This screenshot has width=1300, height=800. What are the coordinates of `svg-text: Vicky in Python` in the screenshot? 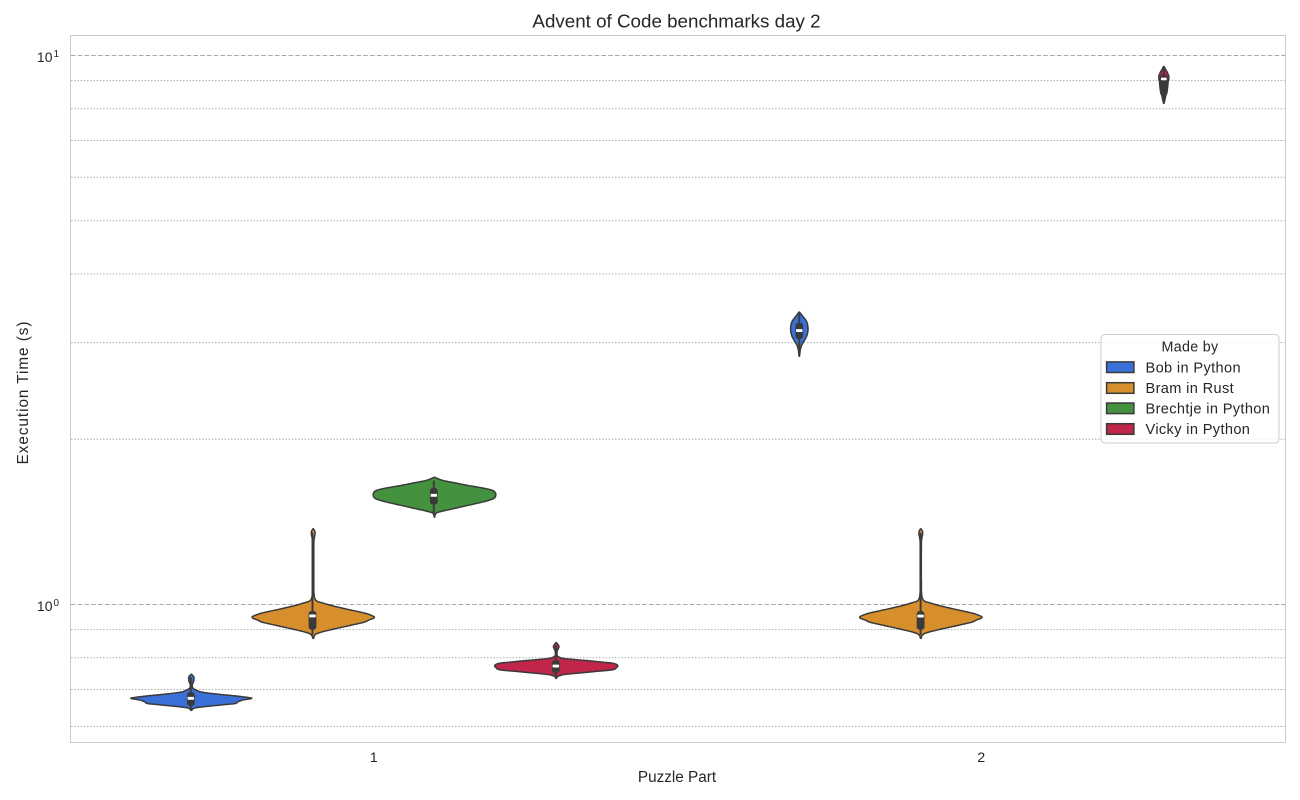 It's located at (1198, 430).